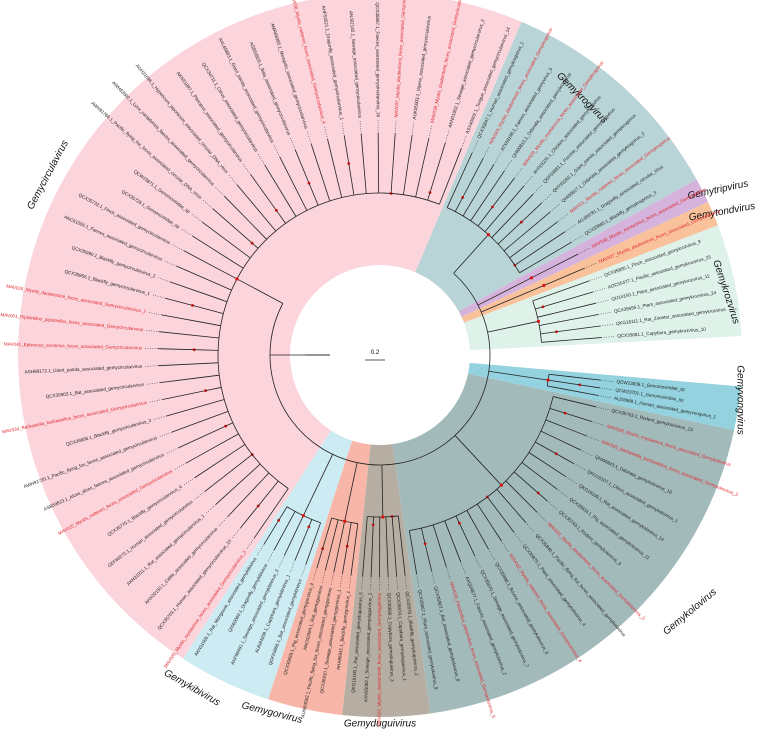  I want to click on clade-label: Gemyduguivirus, so click(380, 724).